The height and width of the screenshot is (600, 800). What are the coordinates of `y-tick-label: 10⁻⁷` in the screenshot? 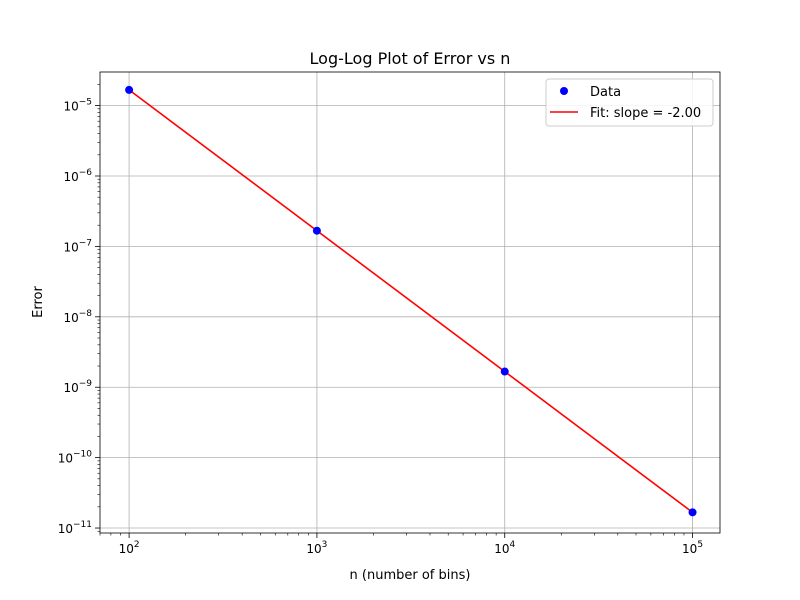 It's located at (77, 246).